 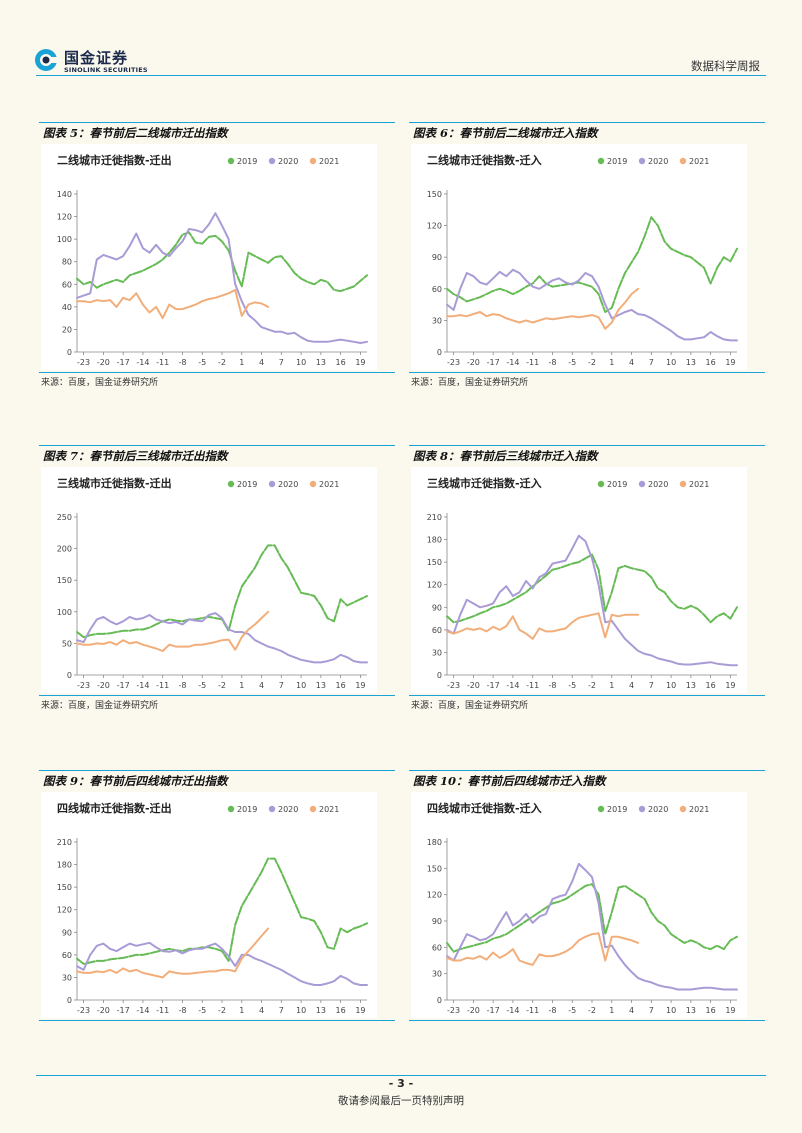 I want to click on chart-title: 二线城市迁徙指数-迁入, so click(x=484, y=160).